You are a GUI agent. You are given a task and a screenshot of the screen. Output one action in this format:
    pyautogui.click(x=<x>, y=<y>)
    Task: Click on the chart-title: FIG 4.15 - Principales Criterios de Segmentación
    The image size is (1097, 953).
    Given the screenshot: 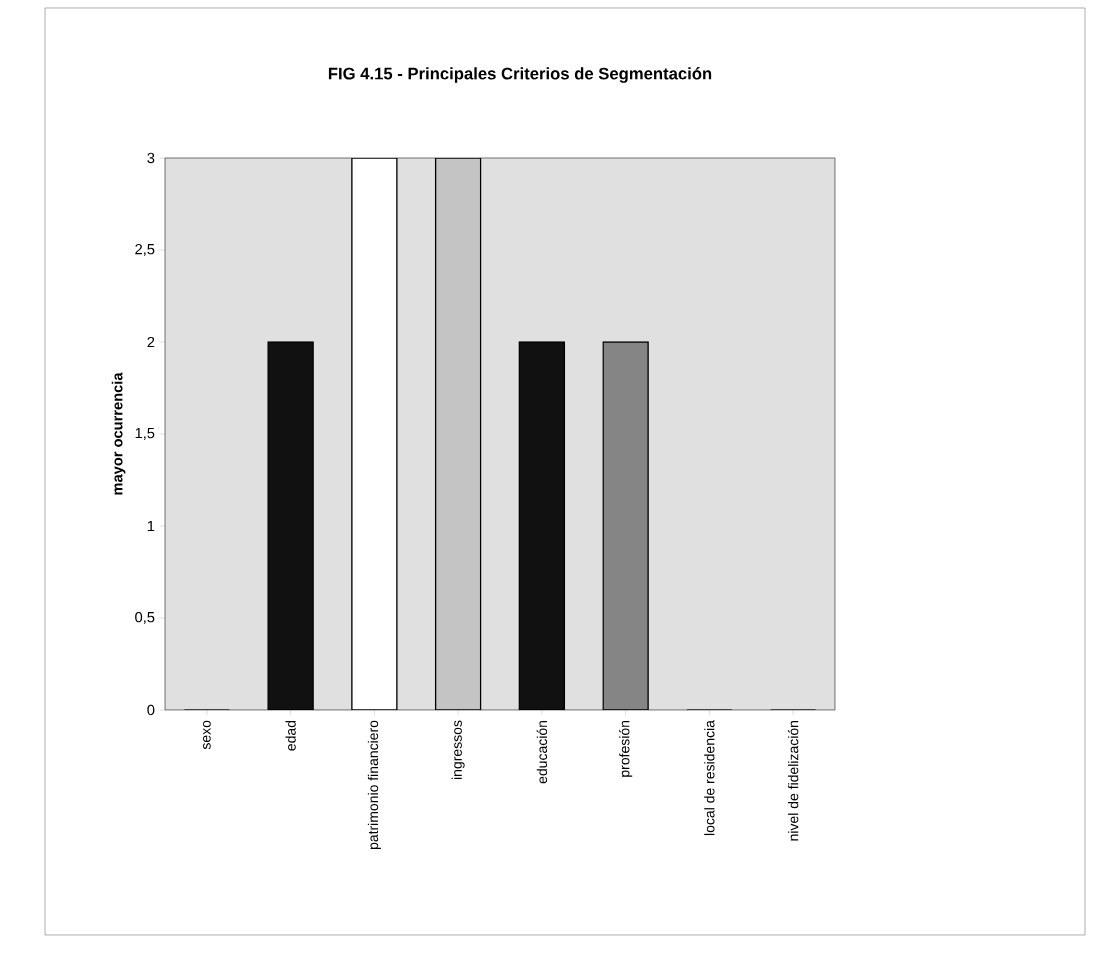 What is the action you would take?
    pyautogui.click(x=520, y=75)
    